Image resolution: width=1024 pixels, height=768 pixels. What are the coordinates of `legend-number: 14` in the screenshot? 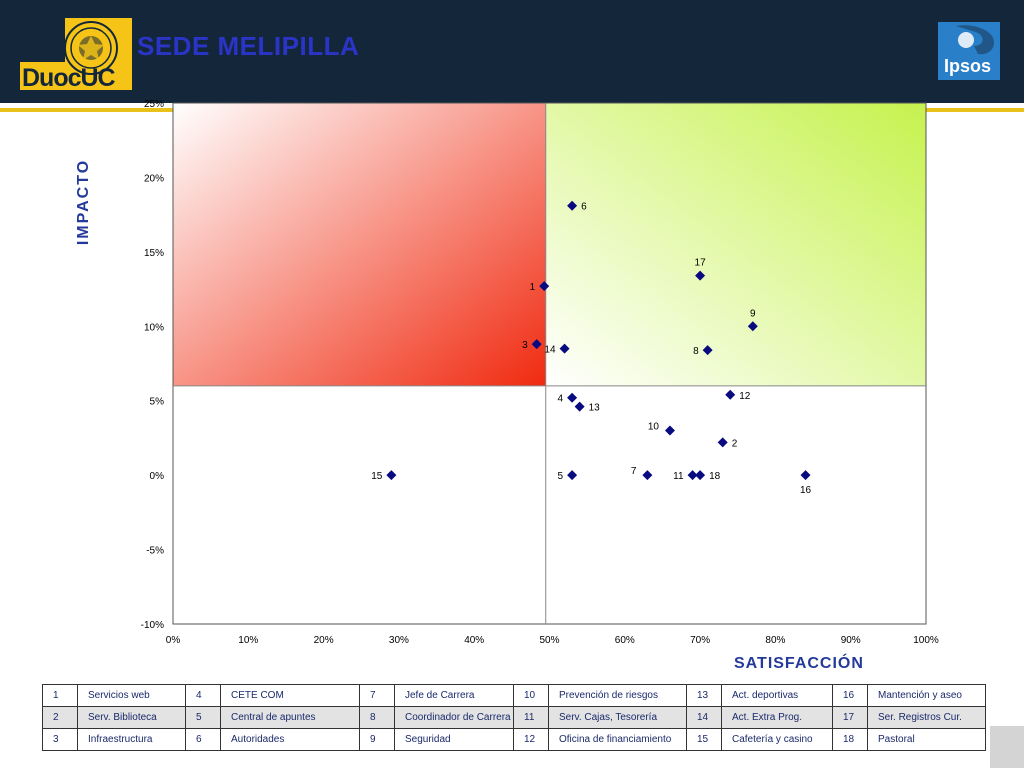 It's located at (704, 717).